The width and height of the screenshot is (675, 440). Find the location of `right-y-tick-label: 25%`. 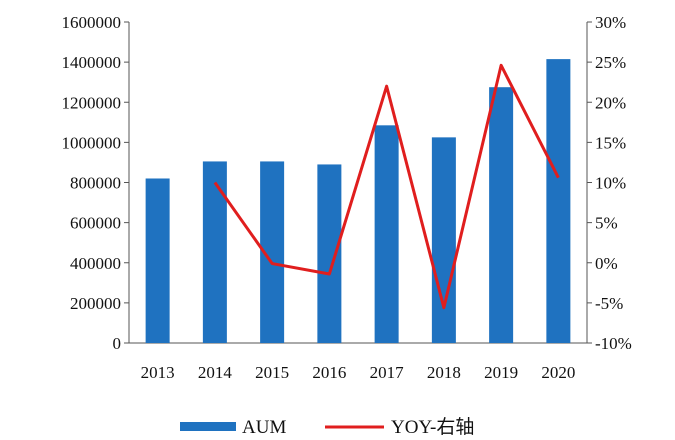

right-y-tick-label: 25% is located at coordinates (610, 62).